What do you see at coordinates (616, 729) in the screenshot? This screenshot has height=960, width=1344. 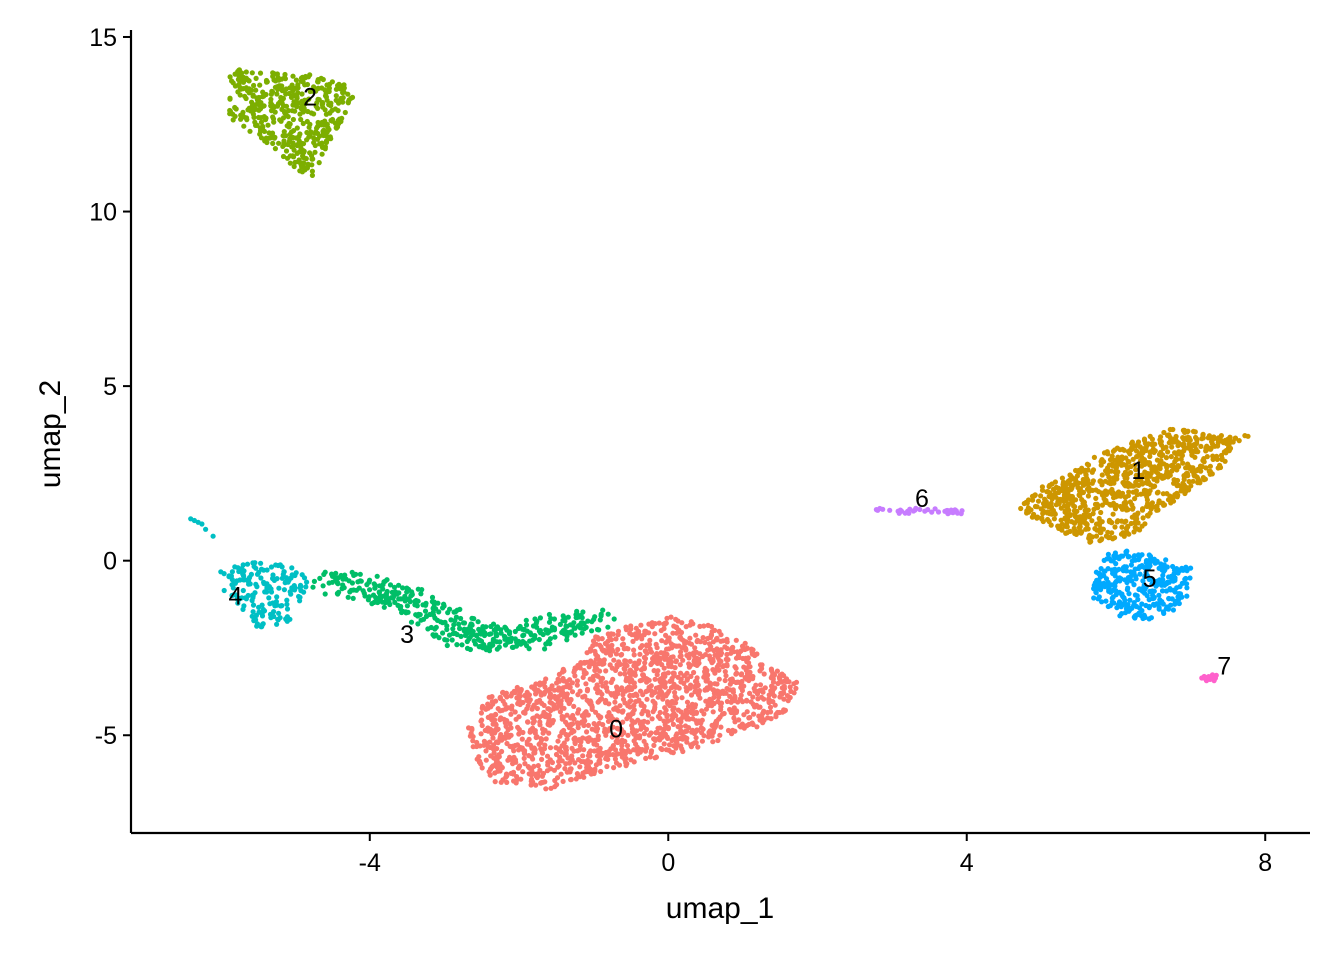 I see `cluster-label-0: 0` at bounding box center [616, 729].